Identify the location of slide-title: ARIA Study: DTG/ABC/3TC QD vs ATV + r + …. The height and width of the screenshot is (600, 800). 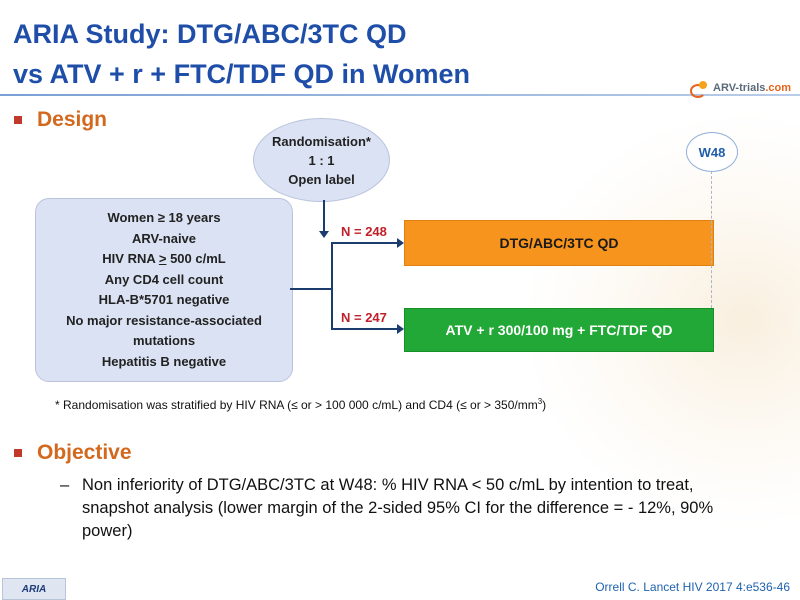
(293, 54).